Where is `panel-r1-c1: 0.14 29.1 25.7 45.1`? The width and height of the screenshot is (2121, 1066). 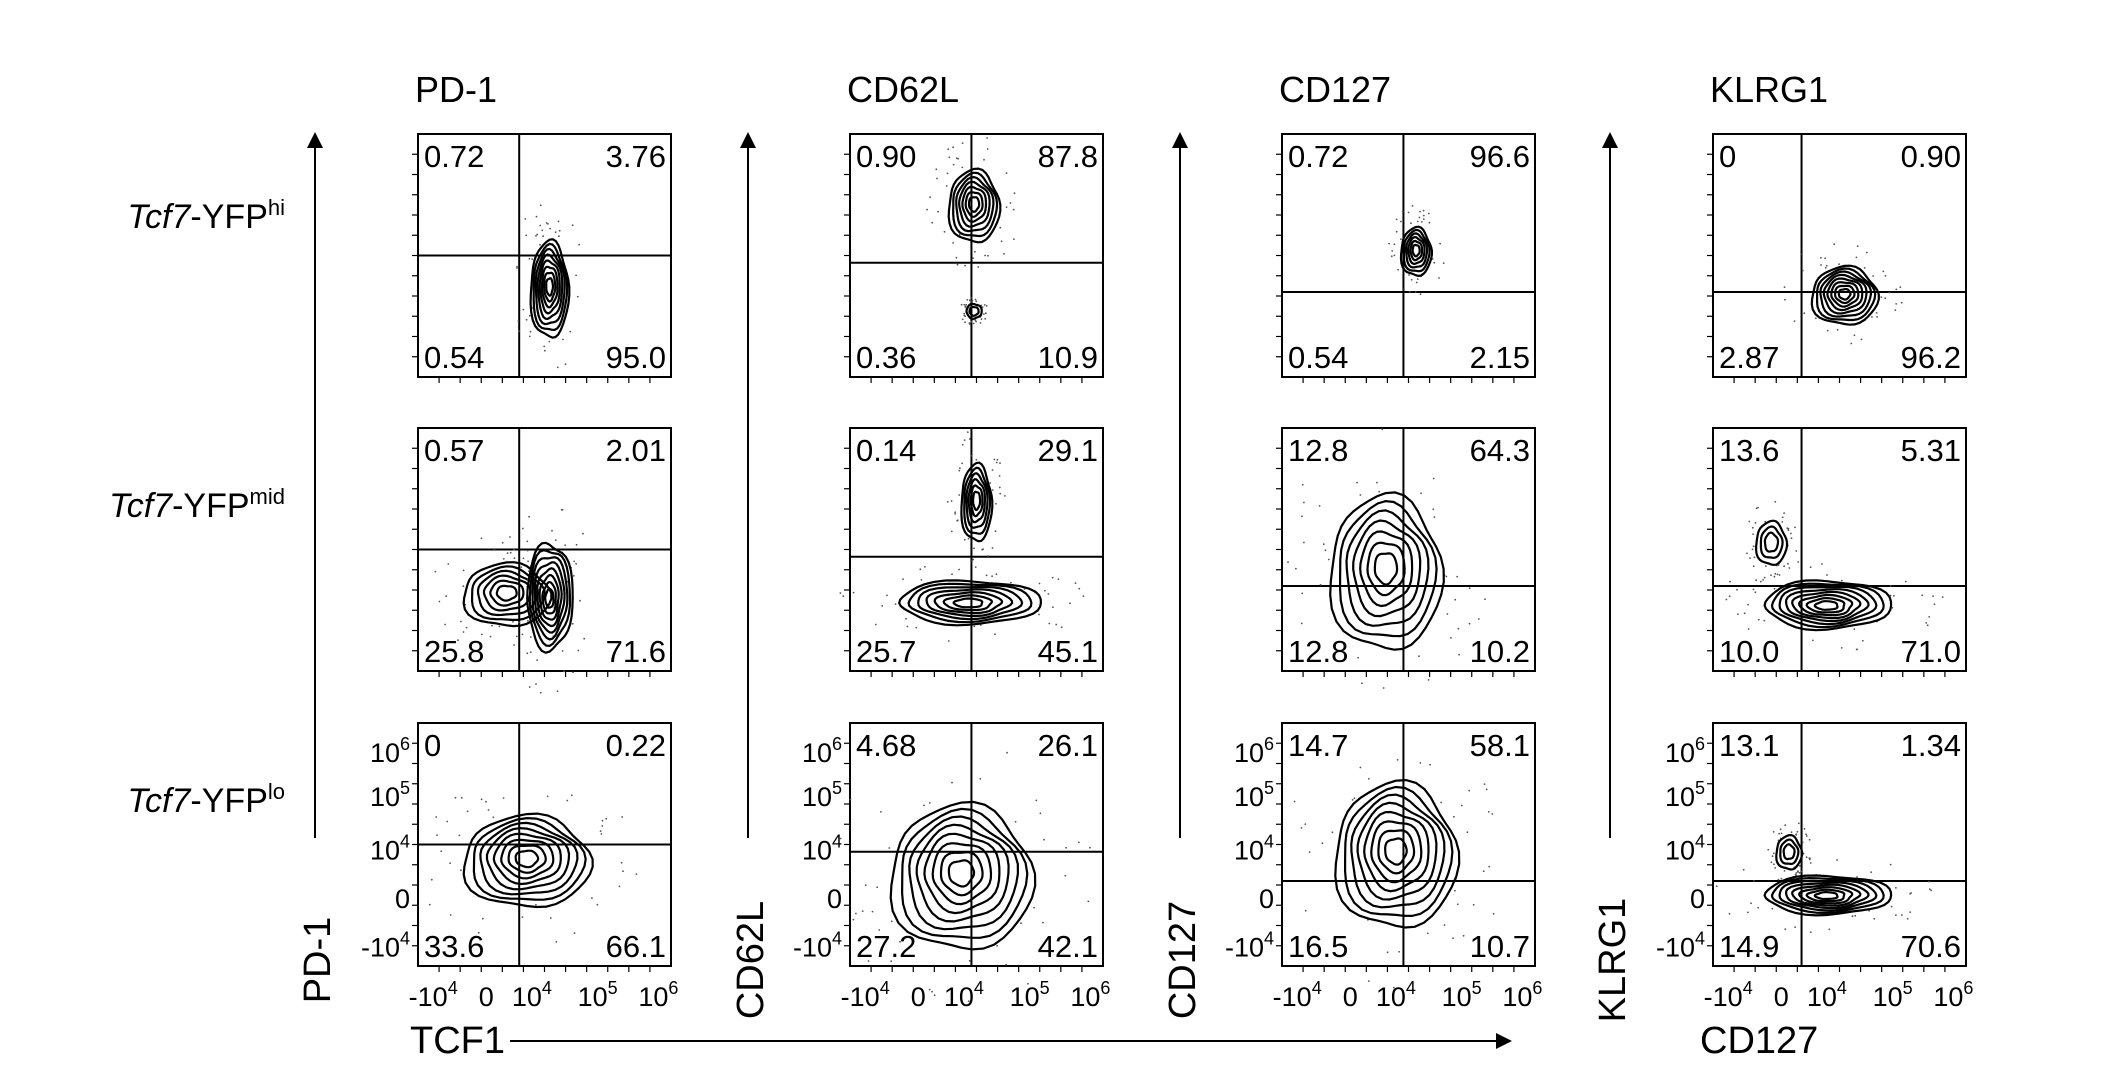
panel-r1-c1: 0.14 29.1 25.7 45.1 is located at coordinates (971, 552).